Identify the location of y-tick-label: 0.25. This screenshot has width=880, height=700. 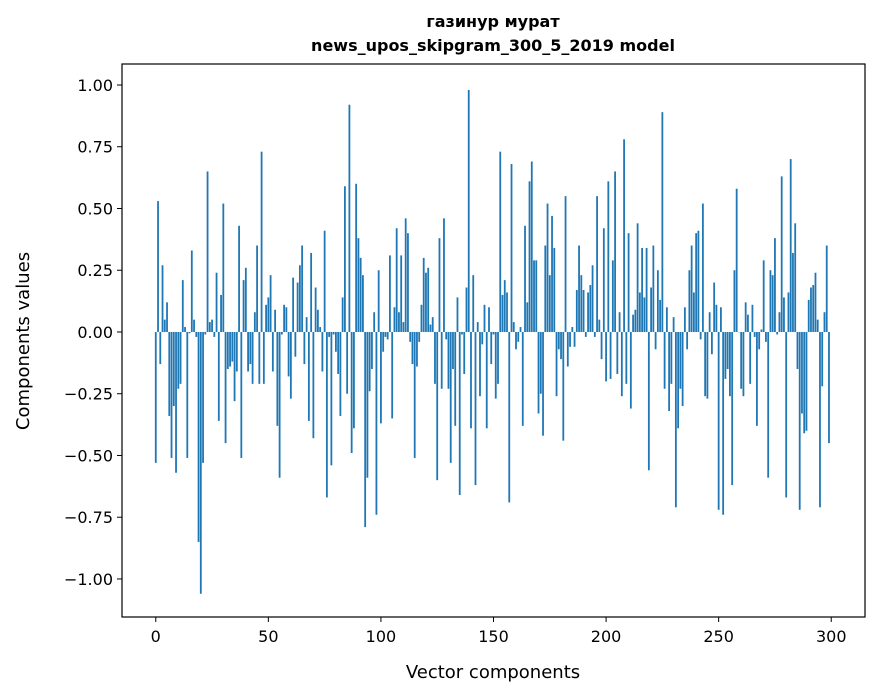
(95, 270).